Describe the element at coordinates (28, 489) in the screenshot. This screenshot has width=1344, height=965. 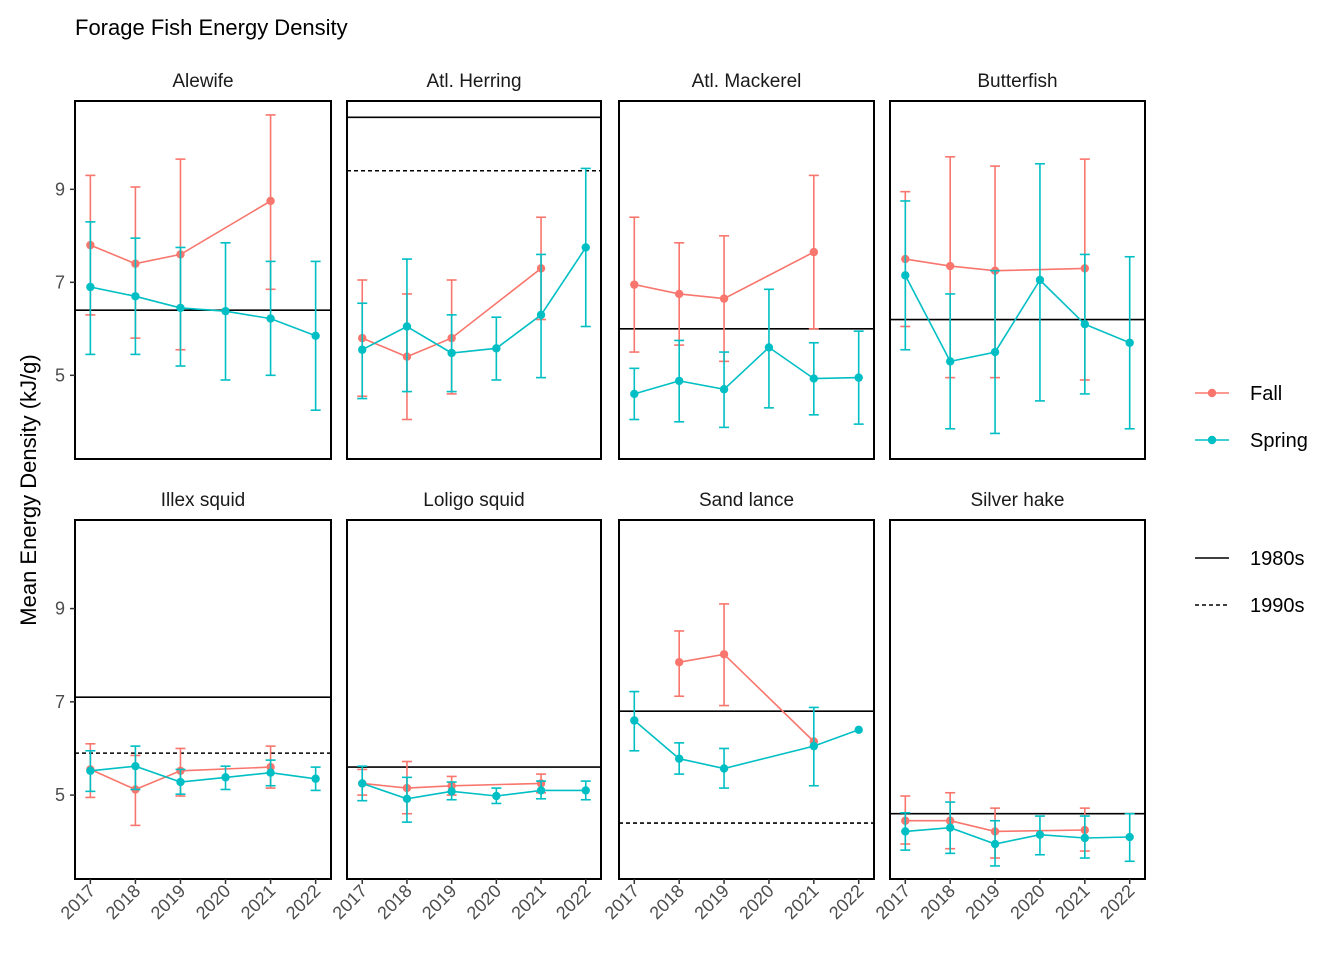
I see `y-axis-label: Mean Energy Density (kJ/g)` at that location.